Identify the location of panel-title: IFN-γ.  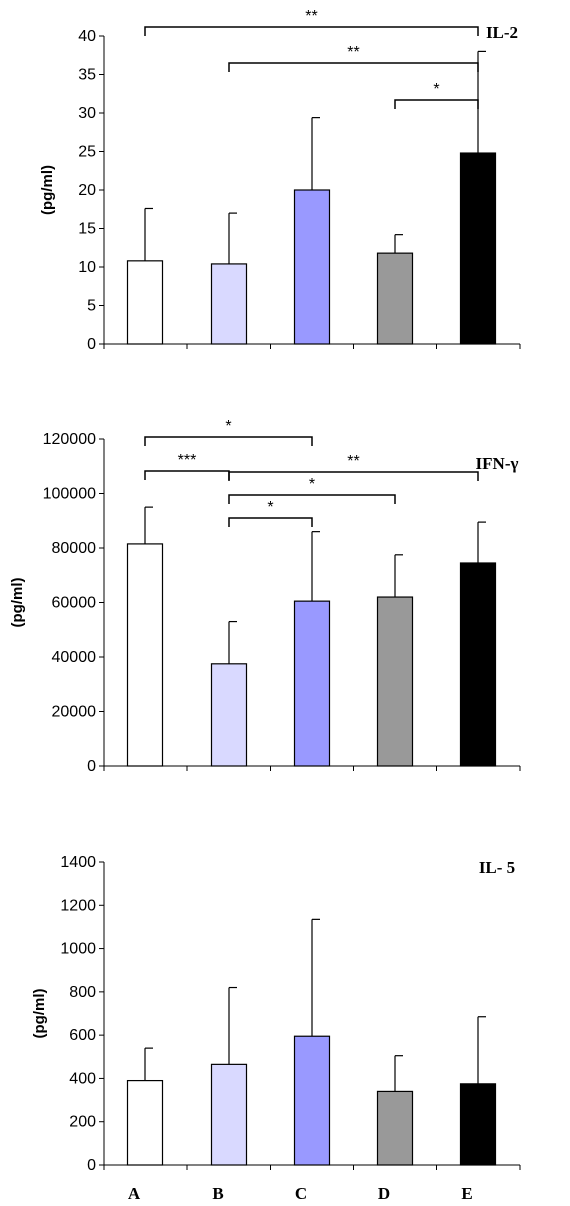
(497, 463).